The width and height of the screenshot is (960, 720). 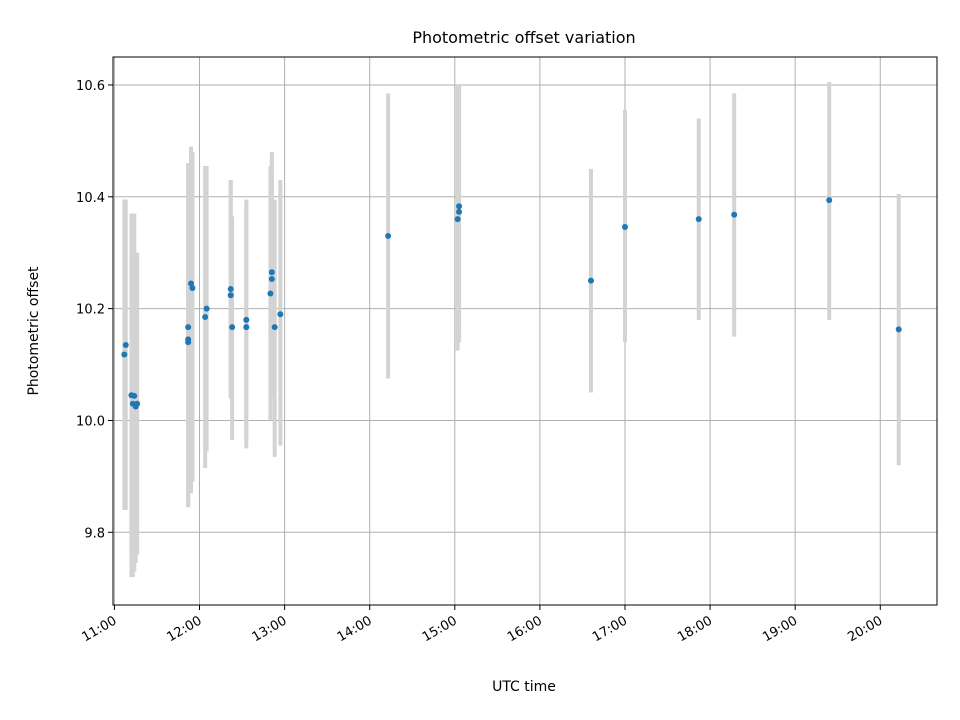 I want to click on x-tick-label: 17:00, so click(x=610, y=629).